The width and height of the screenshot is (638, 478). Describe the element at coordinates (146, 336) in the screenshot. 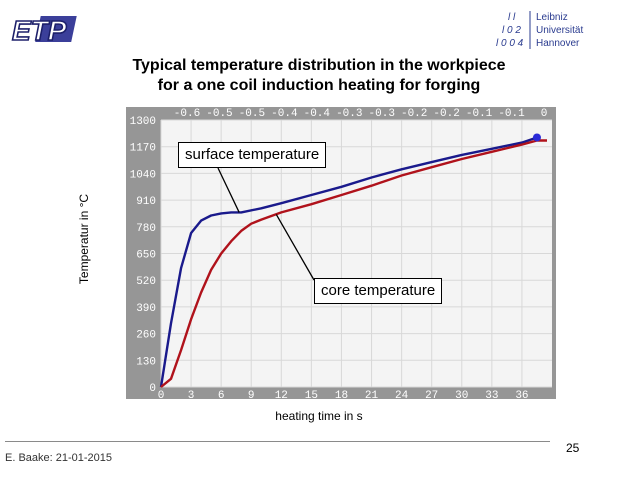

I see `y-tick-label: 260` at that location.